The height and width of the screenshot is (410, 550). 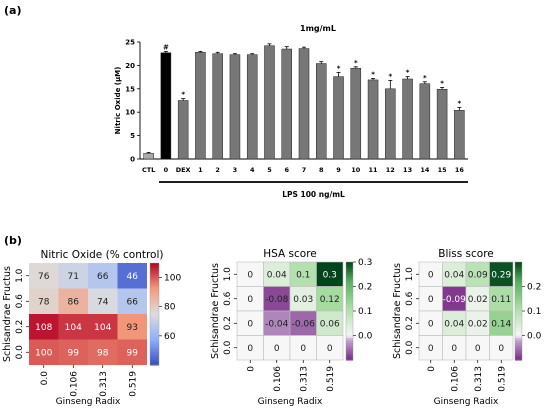 I want to click on colorbar-tick-label: 0.2, so click(x=534, y=288).